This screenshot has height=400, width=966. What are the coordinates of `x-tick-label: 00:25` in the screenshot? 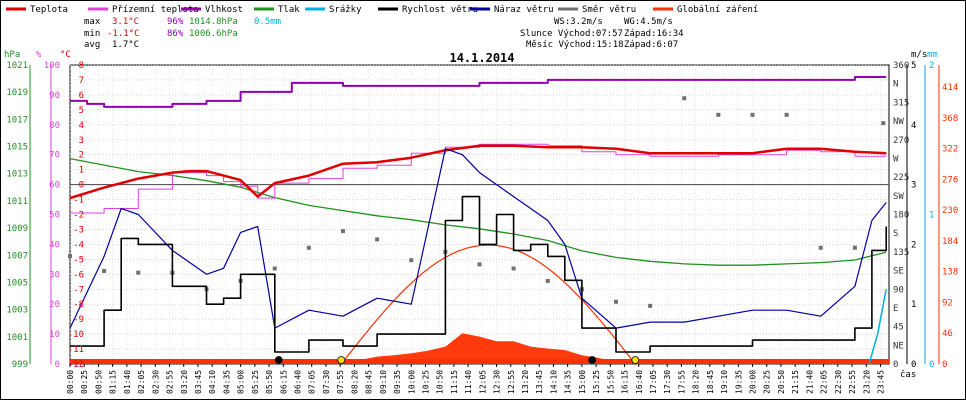 It's located at (84, 382).